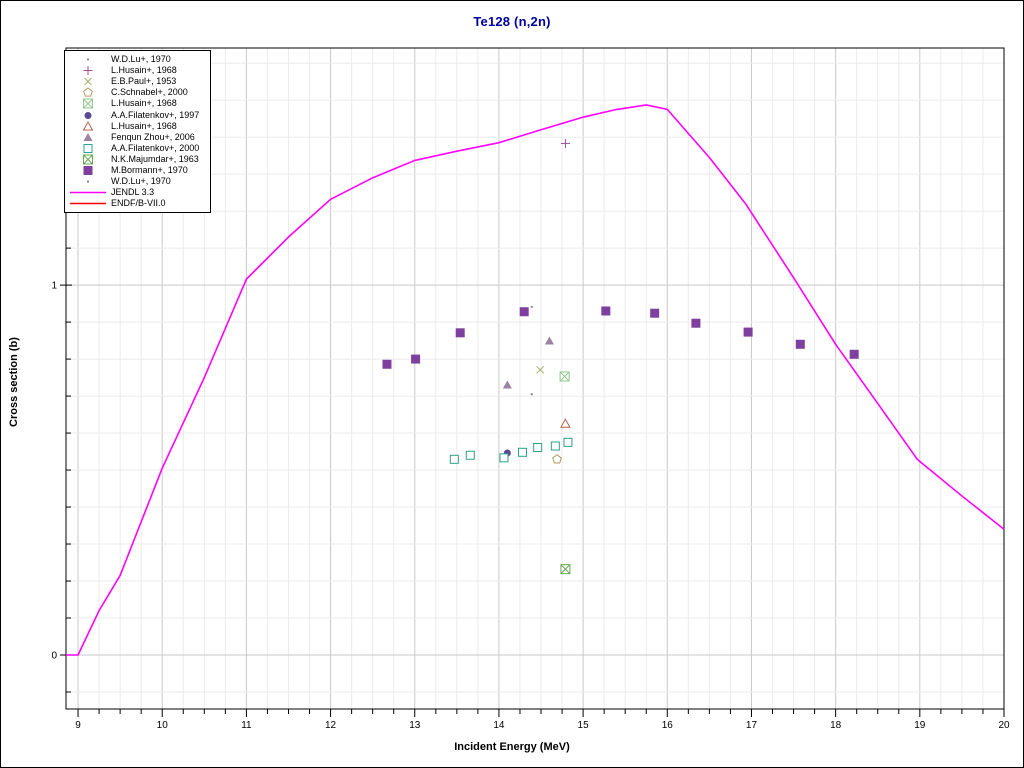 The image size is (1024, 768). Describe the element at coordinates (920, 725) in the screenshot. I see `x-tick-label: 19` at that location.